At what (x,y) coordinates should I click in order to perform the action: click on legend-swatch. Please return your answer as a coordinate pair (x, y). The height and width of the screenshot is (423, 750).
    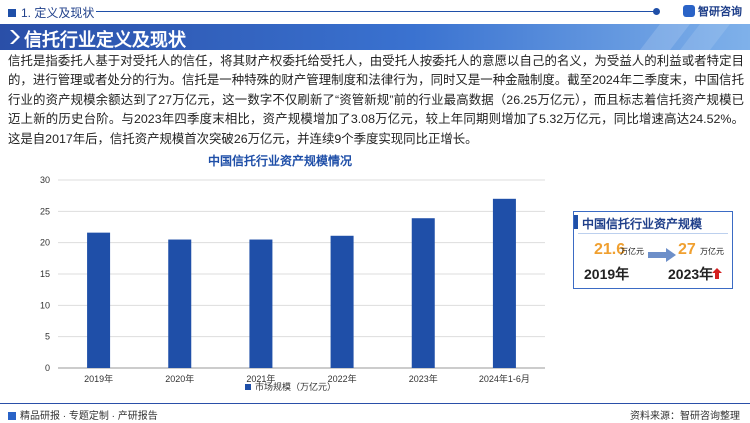
    Looking at the image, I should click on (248, 387).